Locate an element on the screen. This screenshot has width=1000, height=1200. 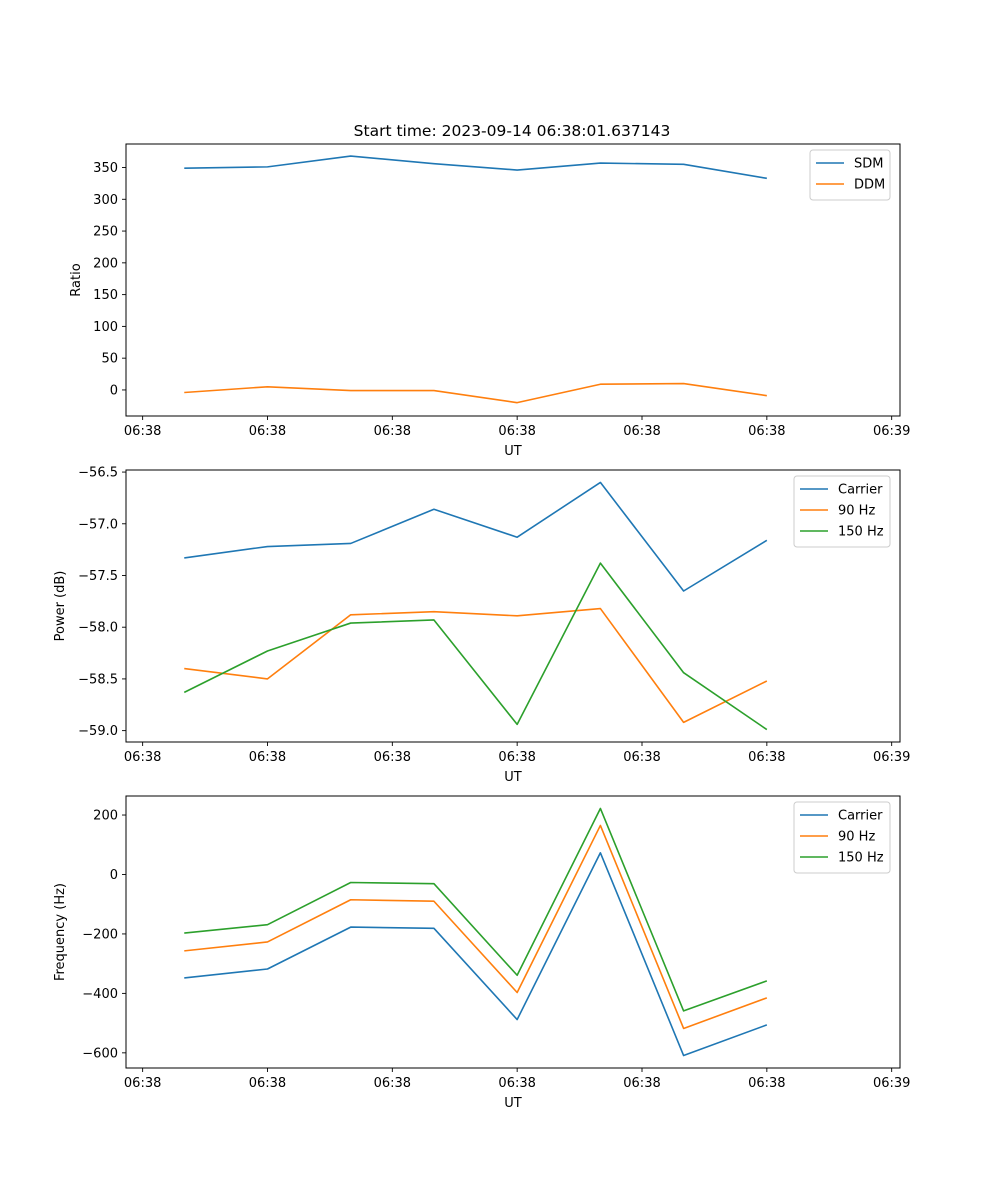
frequency-series-150-hz is located at coordinates (476, 909).